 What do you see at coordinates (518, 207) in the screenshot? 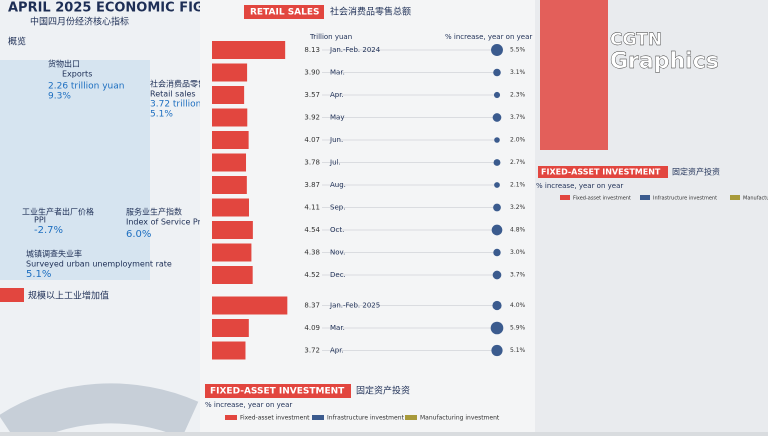
I see `value-label: 3.2%` at bounding box center [518, 207].